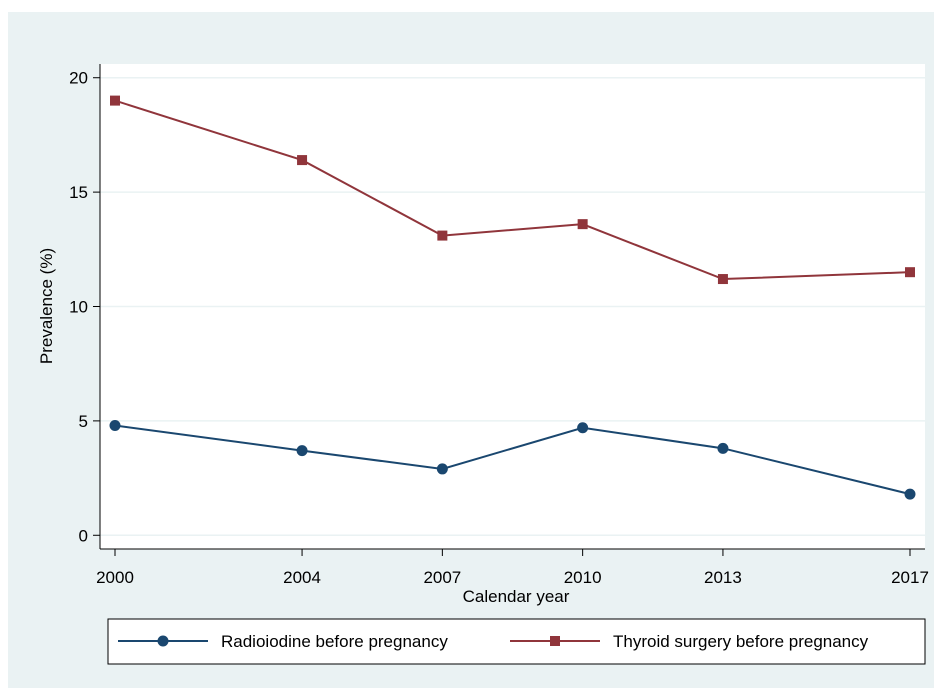 This screenshot has height=697, width=937. Describe the element at coordinates (46, 306) in the screenshot. I see `y-axis-label: Prevalence (%)` at that location.